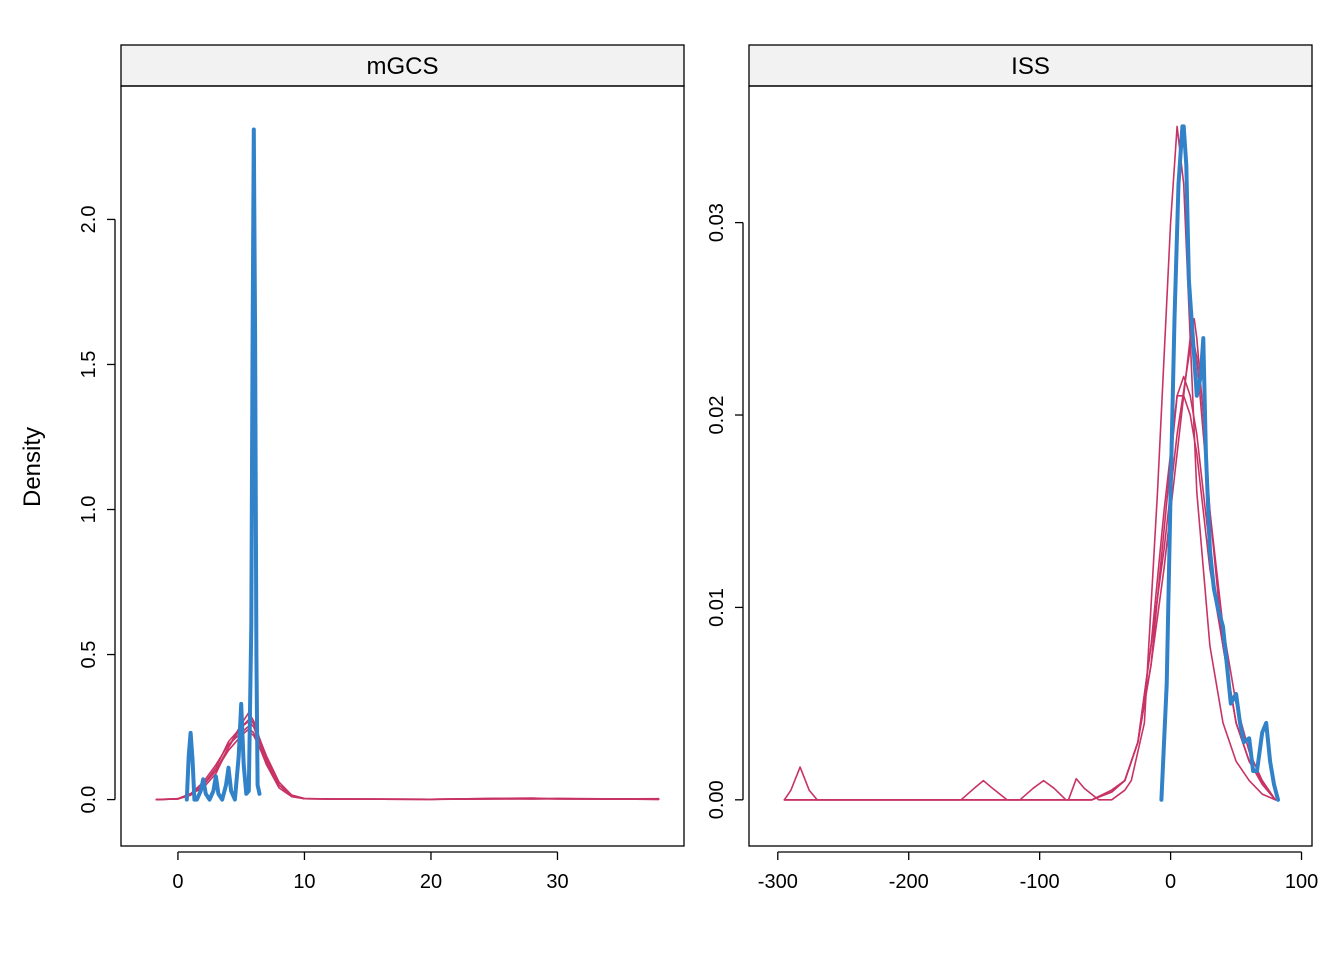 This screenshot has height=960, width=1344. Describe the element at coordinates (1040, 882) in the screenshot. I see `x-tick-label: -100` at that location.